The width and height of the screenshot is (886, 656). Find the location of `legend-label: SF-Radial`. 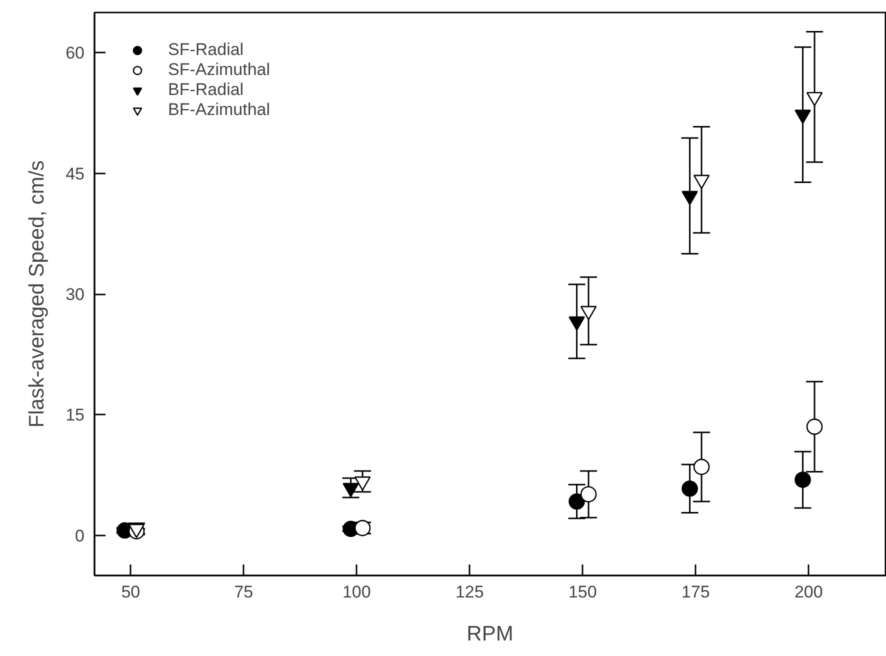

legend-label: SF-Radial is located at coordinates (206, 50).